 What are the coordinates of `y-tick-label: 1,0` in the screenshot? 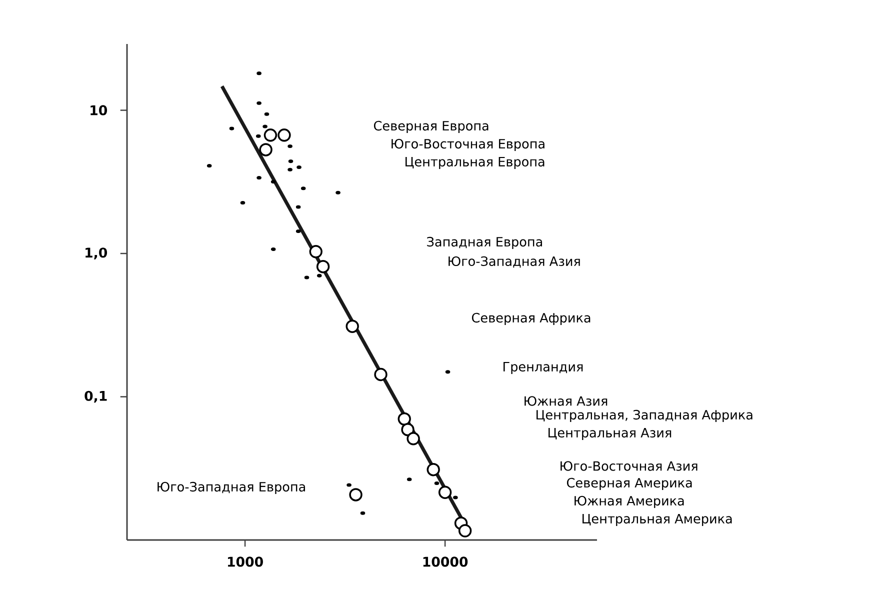 It's located at (97, 254).